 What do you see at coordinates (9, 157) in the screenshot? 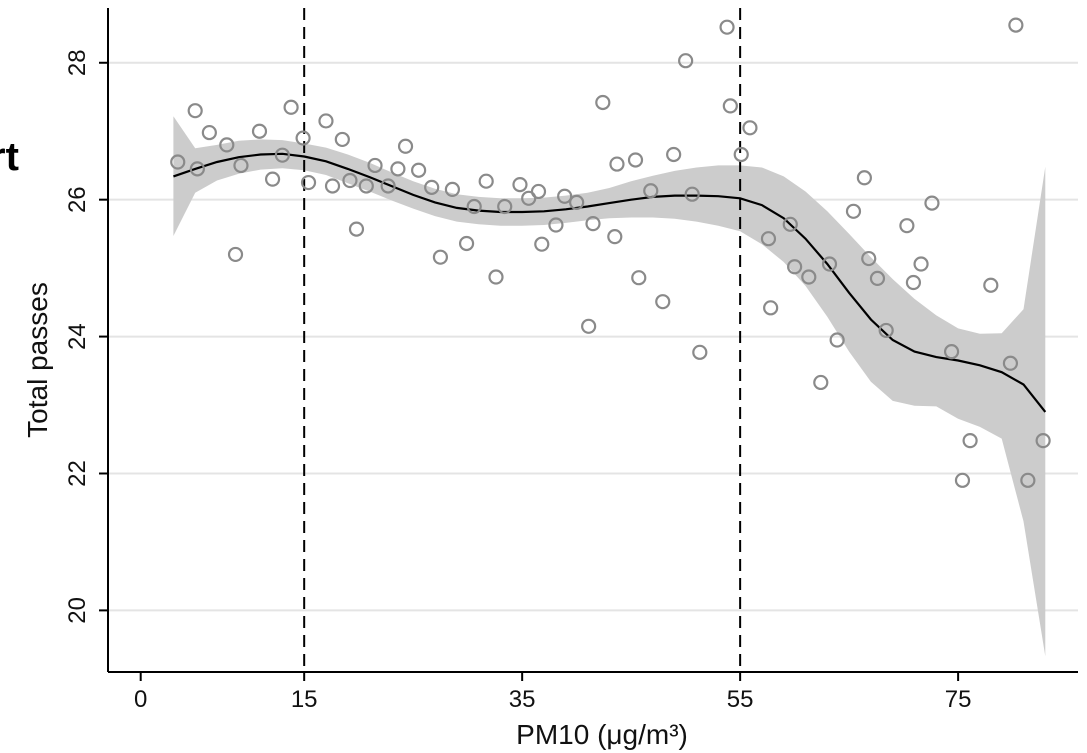
I see `cropped-edge-text: rt` at bounding box center [9, 157].